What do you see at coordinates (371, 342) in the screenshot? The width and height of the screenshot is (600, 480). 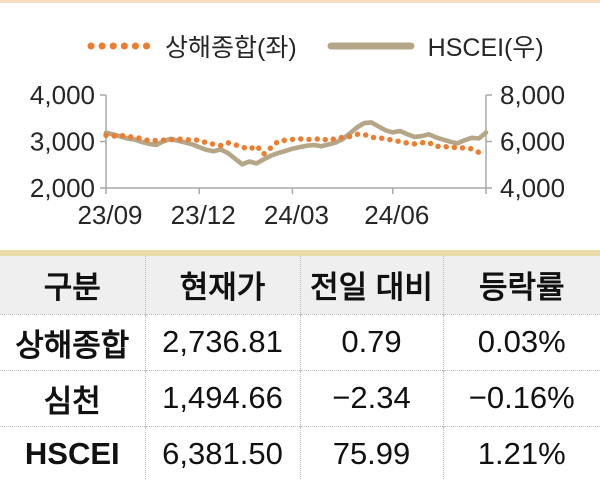 I see `cell-change: 0.79` at bounding box center [371, 342].